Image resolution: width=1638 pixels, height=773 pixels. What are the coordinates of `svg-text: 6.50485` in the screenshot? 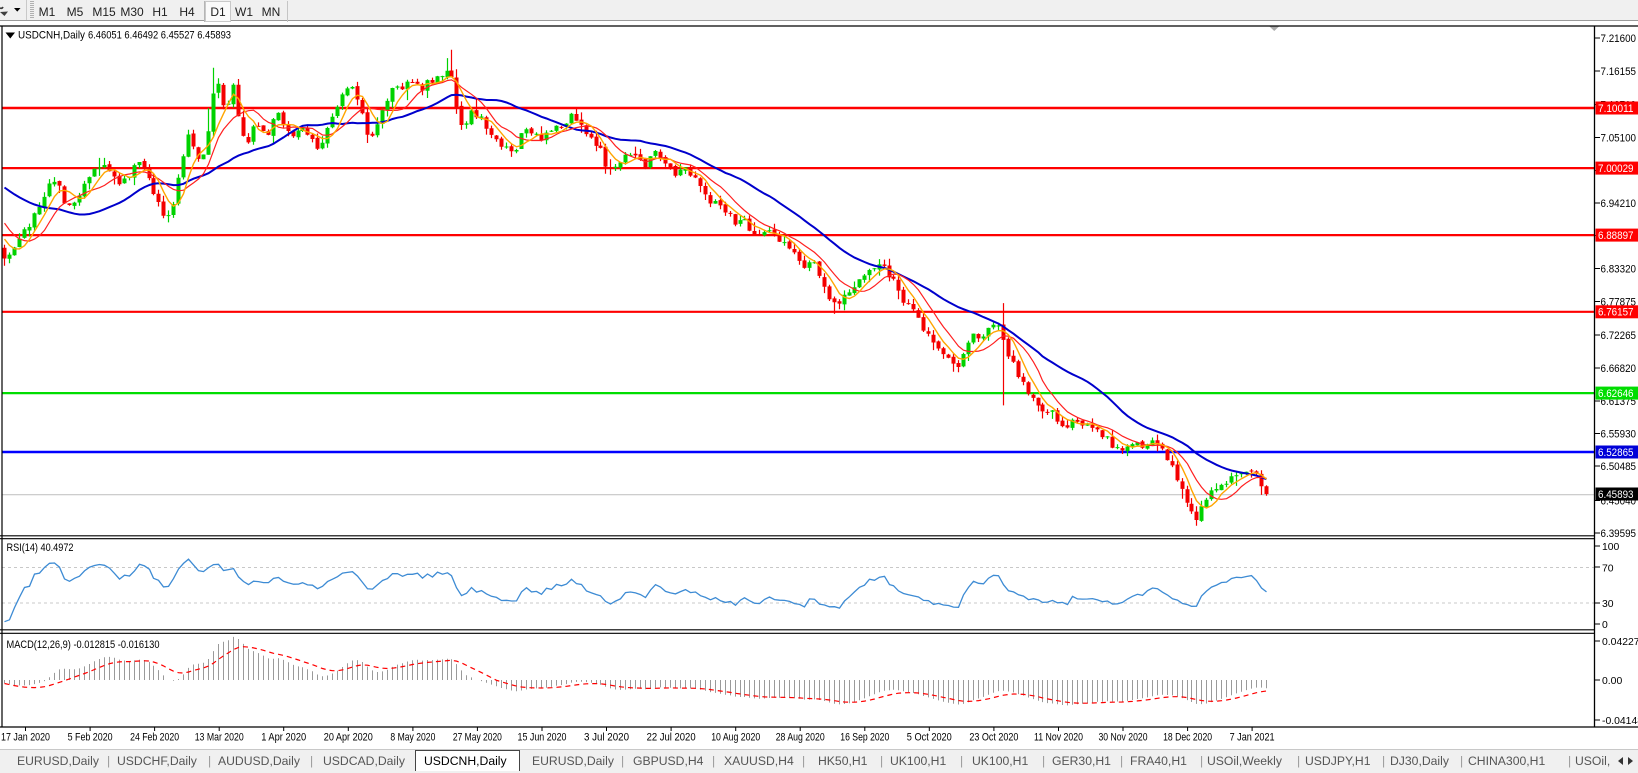 It's located at (1619, 467).